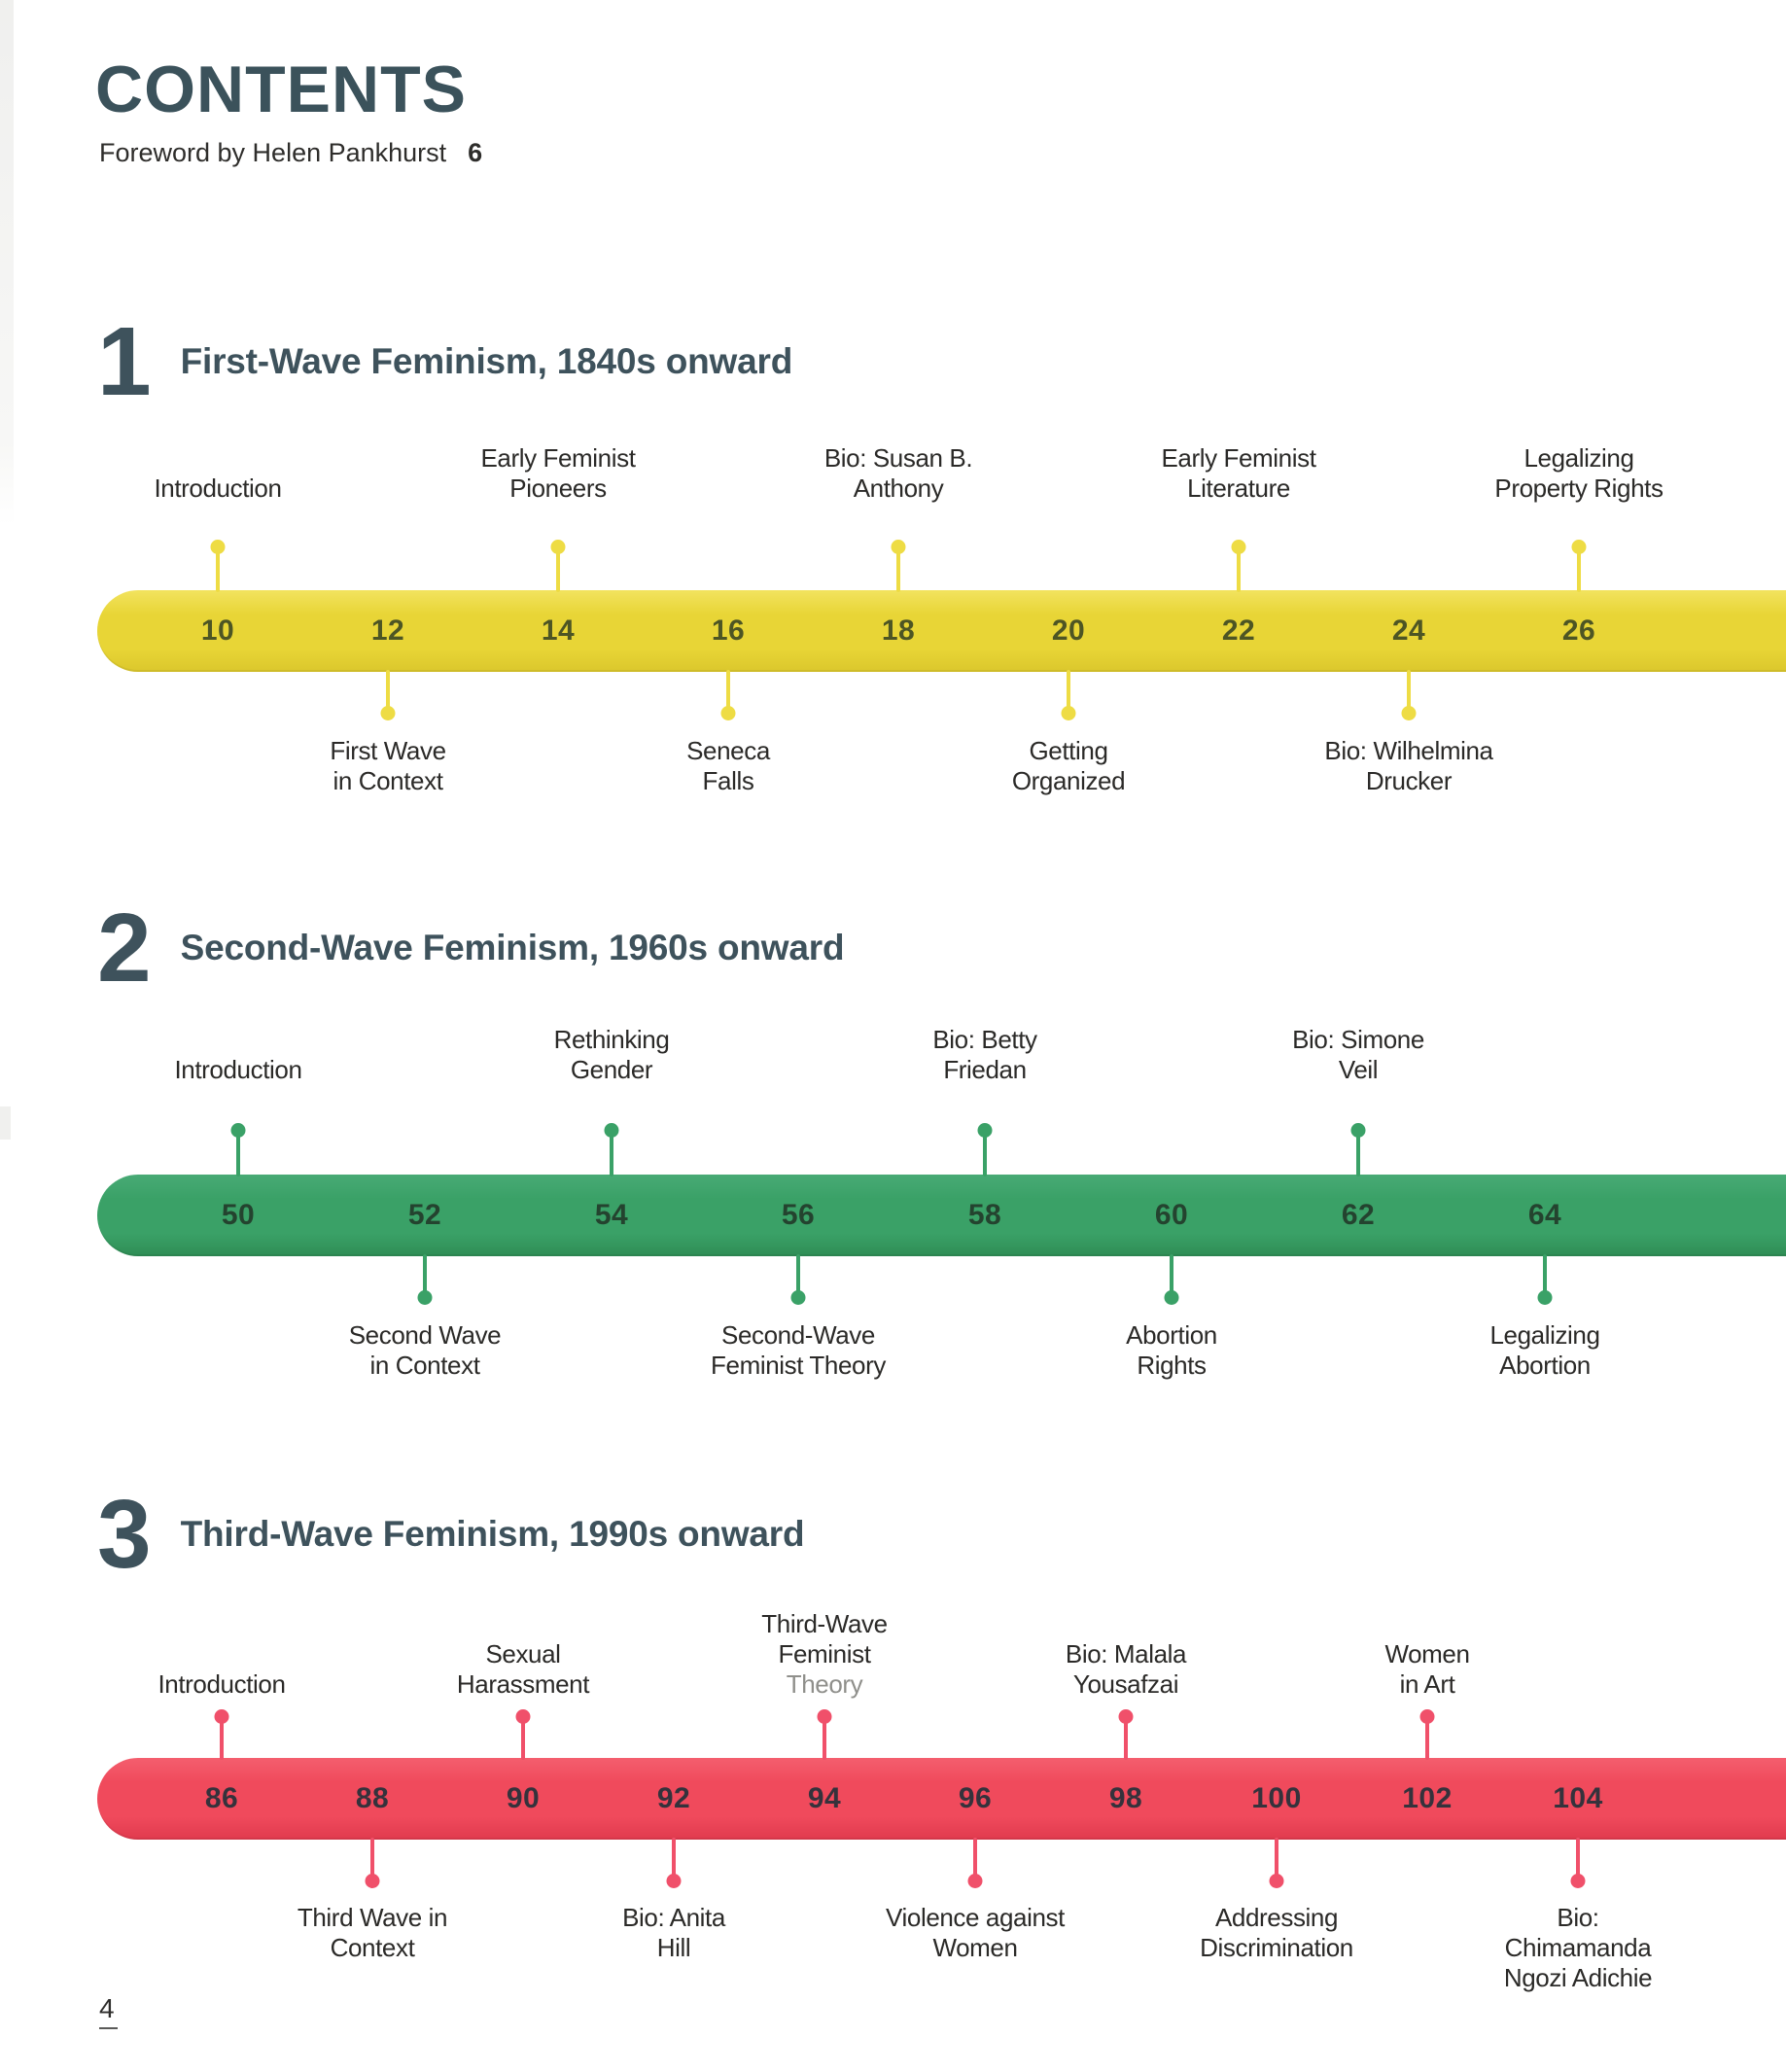 Image resolution: width=1786 pixels, height=2072 pixels. Describe the element at coordinates (387, 631) in the screenshot. I see `timeline-page-number: 12` at that location.